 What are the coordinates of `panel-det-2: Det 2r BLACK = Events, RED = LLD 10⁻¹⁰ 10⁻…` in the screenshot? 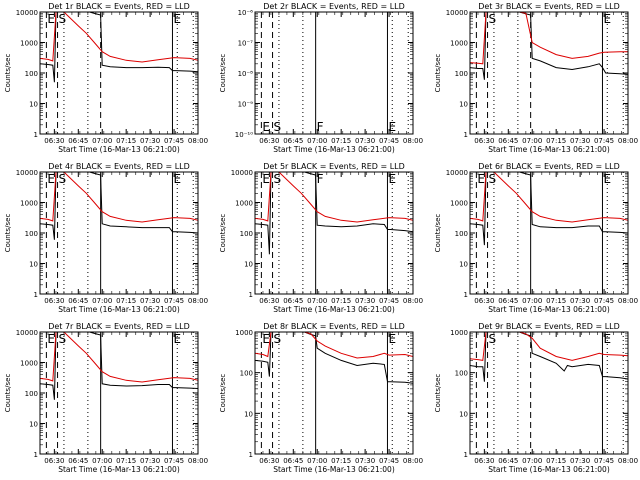 It's located at (321, 78).